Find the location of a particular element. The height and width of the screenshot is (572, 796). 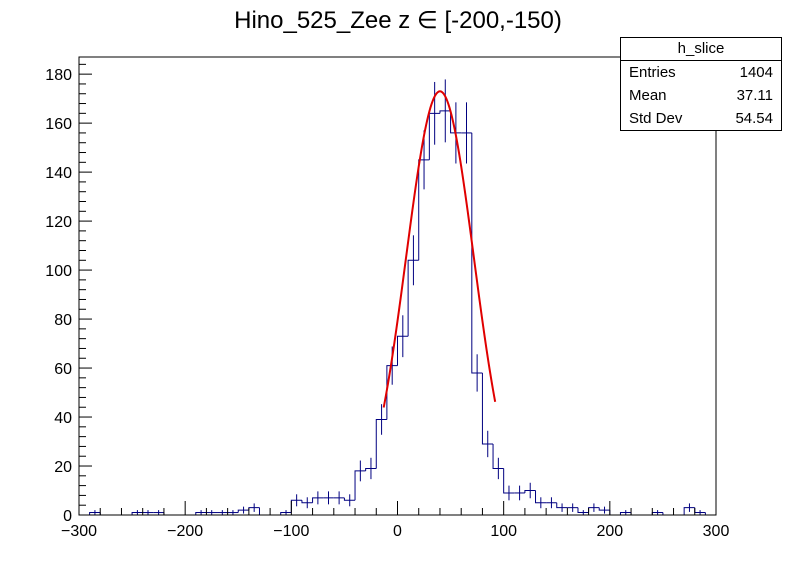

fit-curve is located at coordinates (439, 249).